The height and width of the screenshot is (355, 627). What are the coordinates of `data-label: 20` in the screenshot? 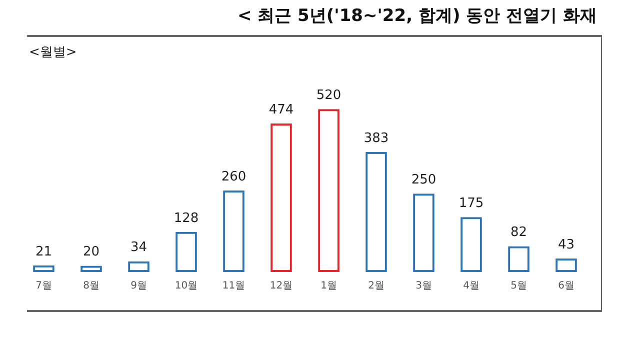 It's located at (91, 252).